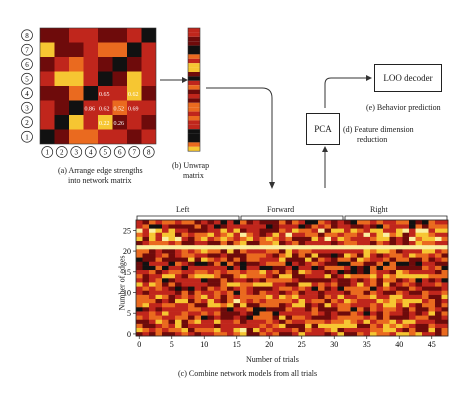 The image size is (474, 400). I want to click on group-bracket, so click(188, 217).